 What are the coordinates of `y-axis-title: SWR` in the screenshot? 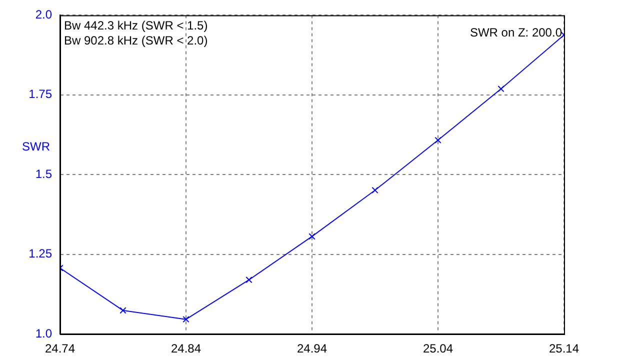 It's located at (36, 146).